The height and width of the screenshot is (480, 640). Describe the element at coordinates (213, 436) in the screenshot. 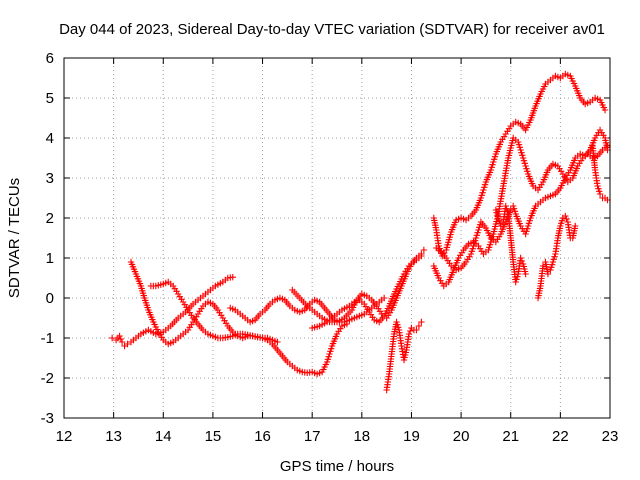

I see `x-tick-label: 15` at that location.